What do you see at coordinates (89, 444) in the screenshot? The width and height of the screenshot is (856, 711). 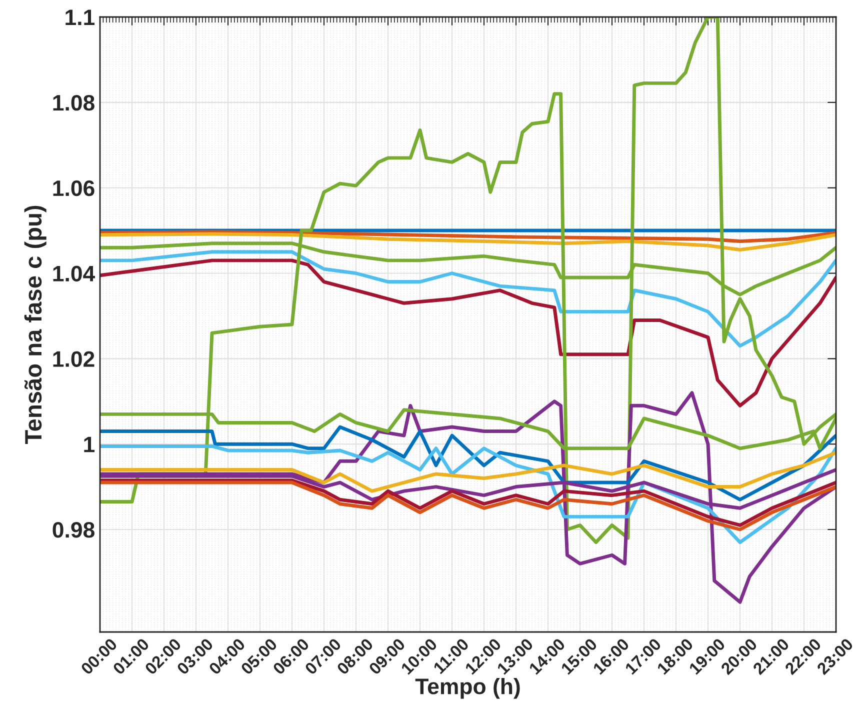 I see `y-tick-label: 1` at bounding box center [89, 444].